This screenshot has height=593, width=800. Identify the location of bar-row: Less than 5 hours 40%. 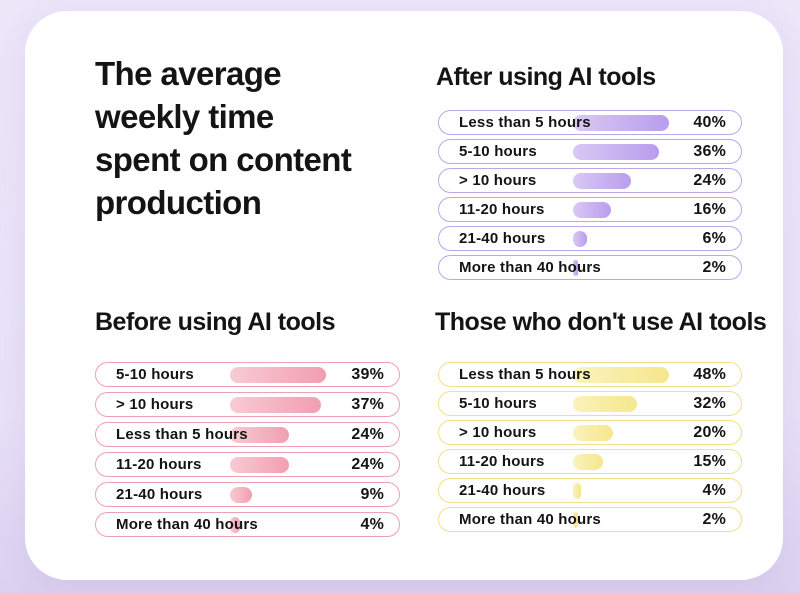
(590, 122).